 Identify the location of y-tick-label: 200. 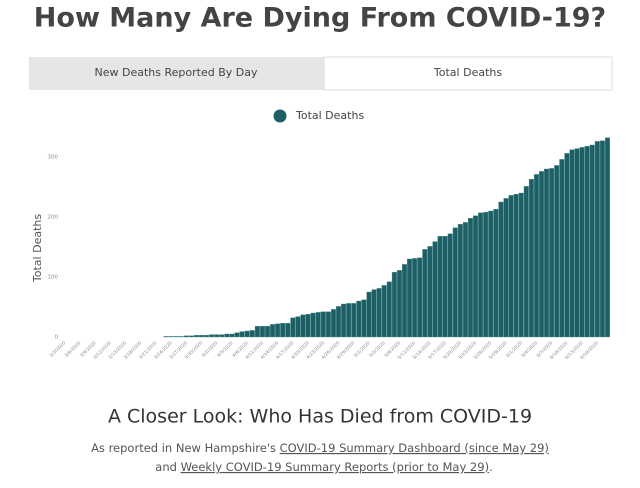
(53, 218).